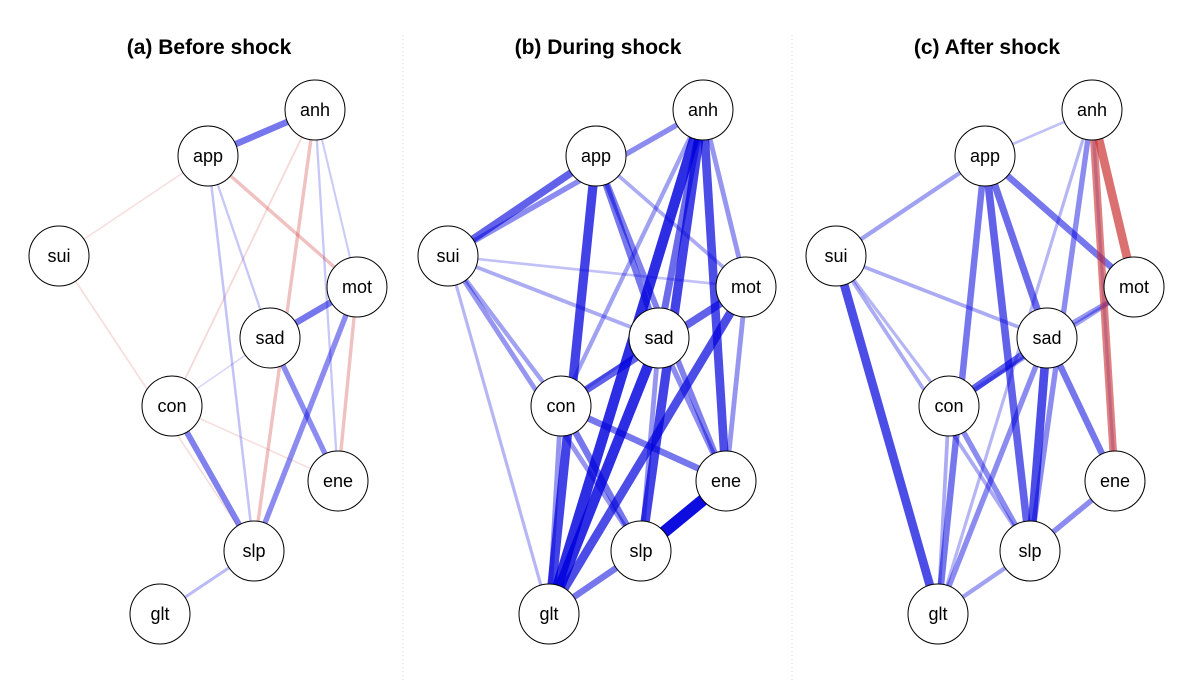 The height and width of the screenshot is (681, 1198). What do you see at coordinates (209, 47) in the screenshot?
I see `panel-title-before: (a) Before shock` at bounding box center [209, 47].